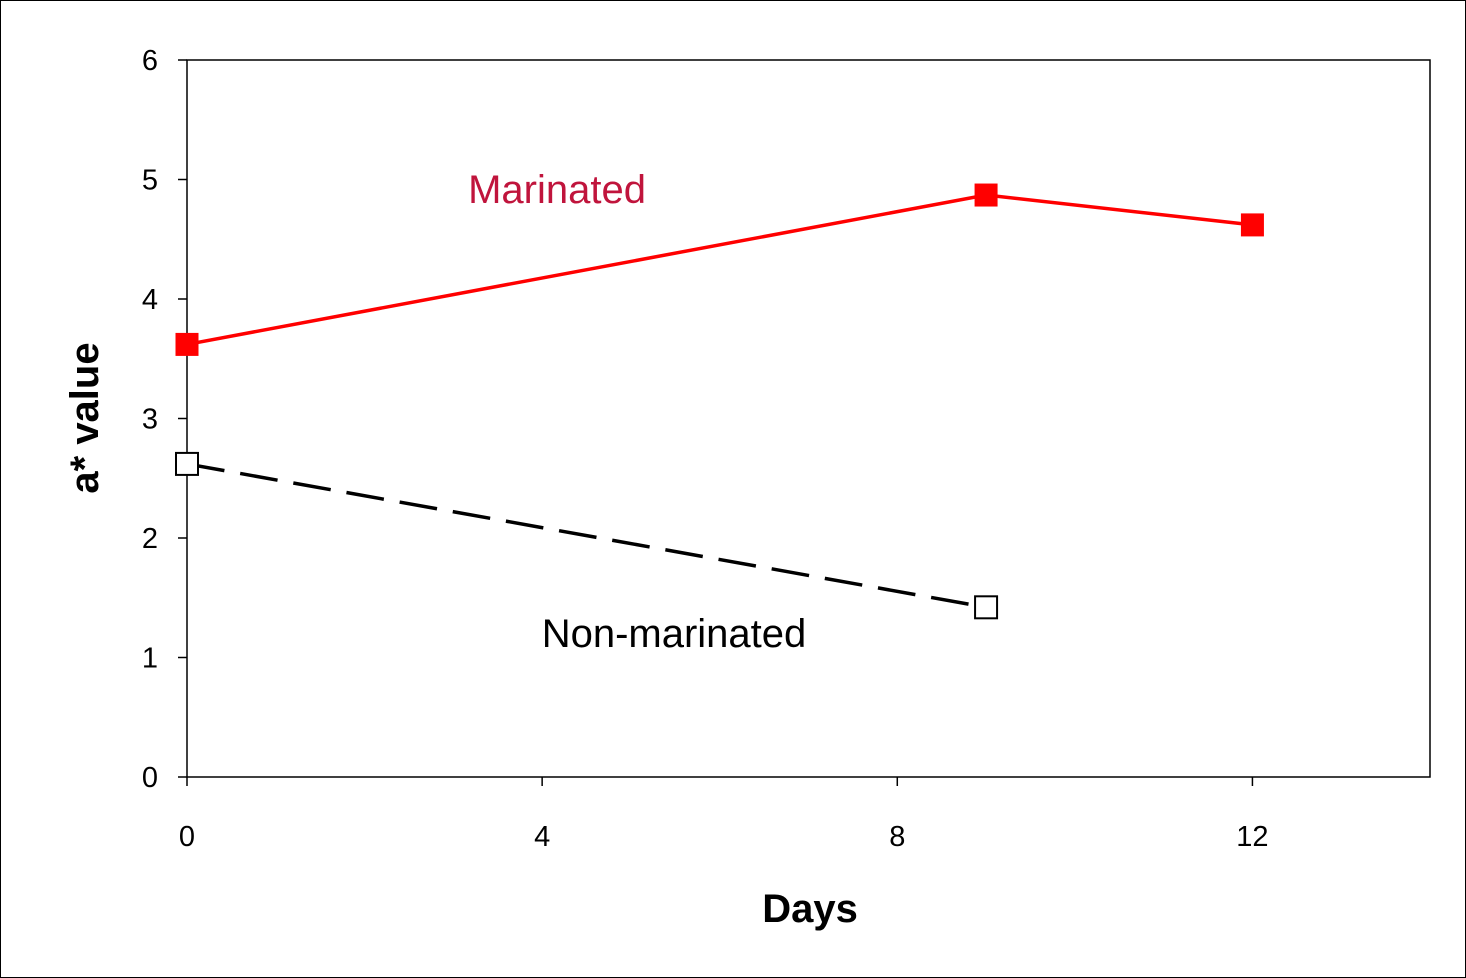 The width and height of the screenshot is (1466, 978). What do you see at coordinates (1252, 837) in the screenshot?
I see `x-tick-label: 12` at bounding box center [1252, 837].